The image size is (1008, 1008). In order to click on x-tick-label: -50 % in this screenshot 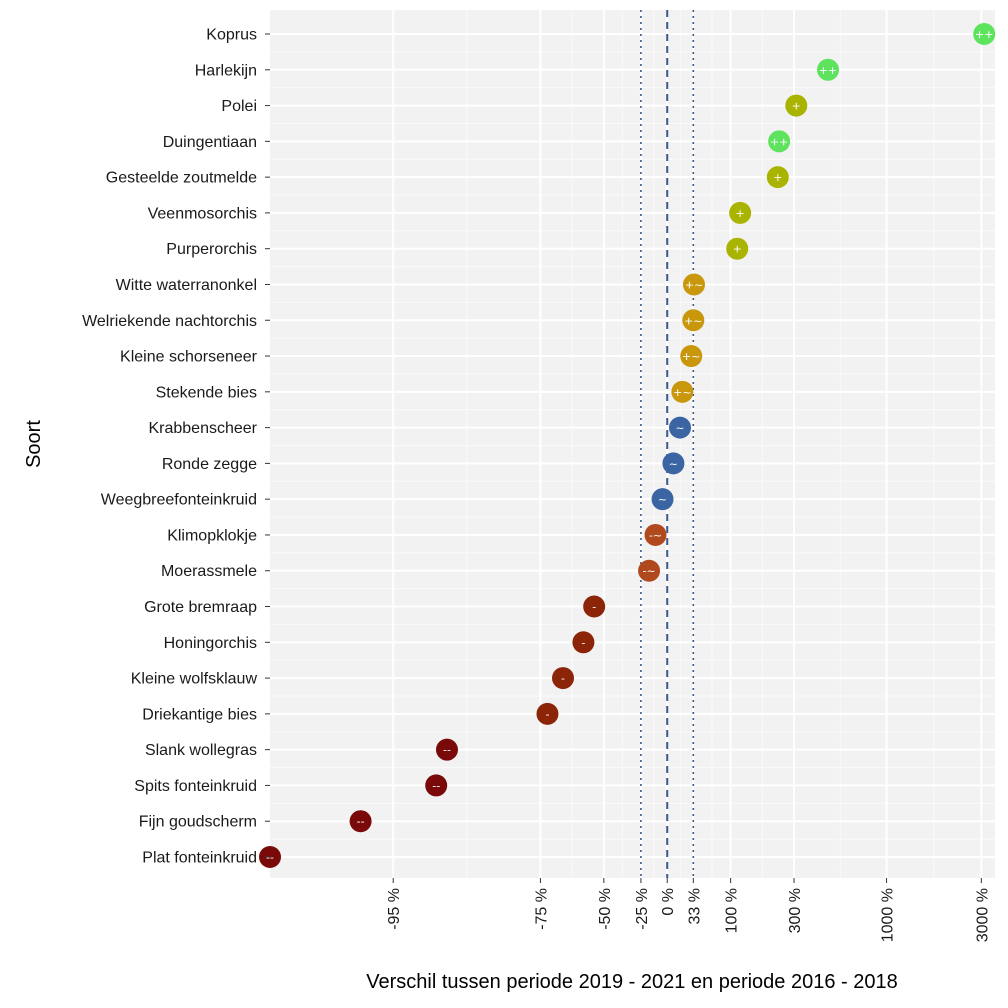, I will do `click(605, 909)`.